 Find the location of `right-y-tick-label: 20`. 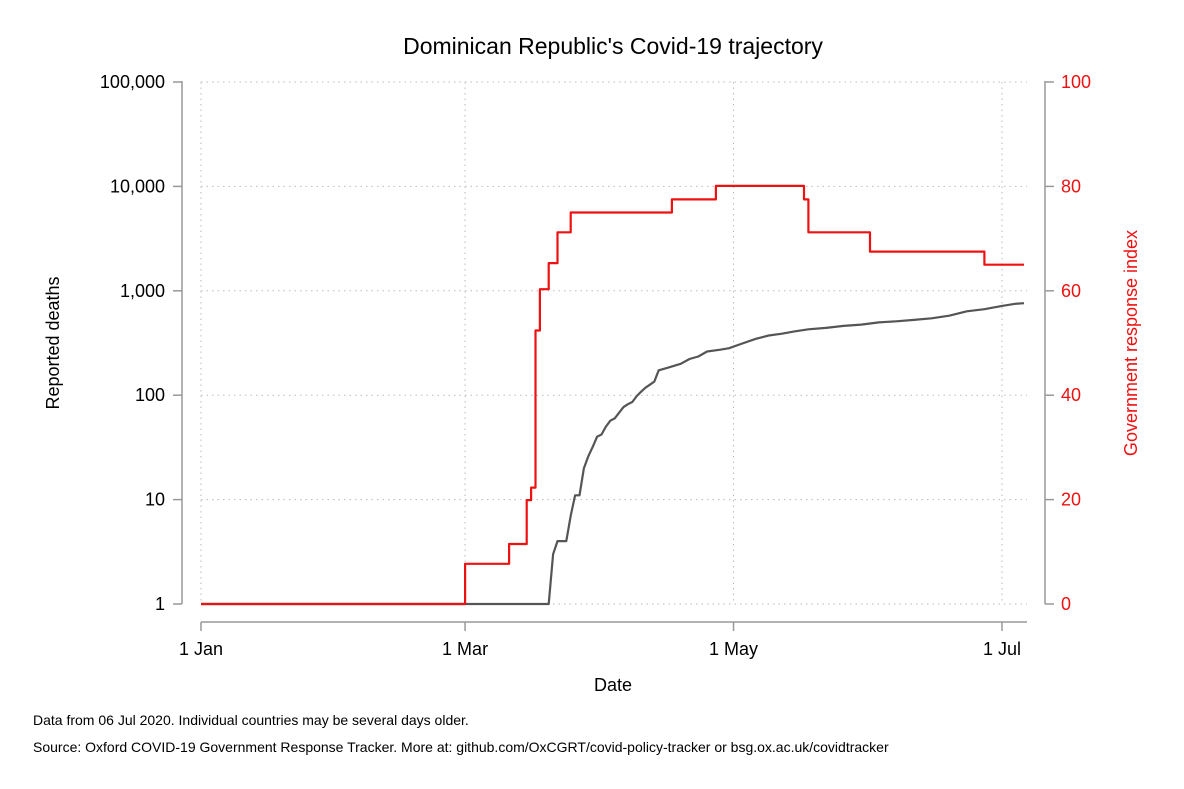

right-y-tick-label: 20 is located at coordinates (1071, 500).